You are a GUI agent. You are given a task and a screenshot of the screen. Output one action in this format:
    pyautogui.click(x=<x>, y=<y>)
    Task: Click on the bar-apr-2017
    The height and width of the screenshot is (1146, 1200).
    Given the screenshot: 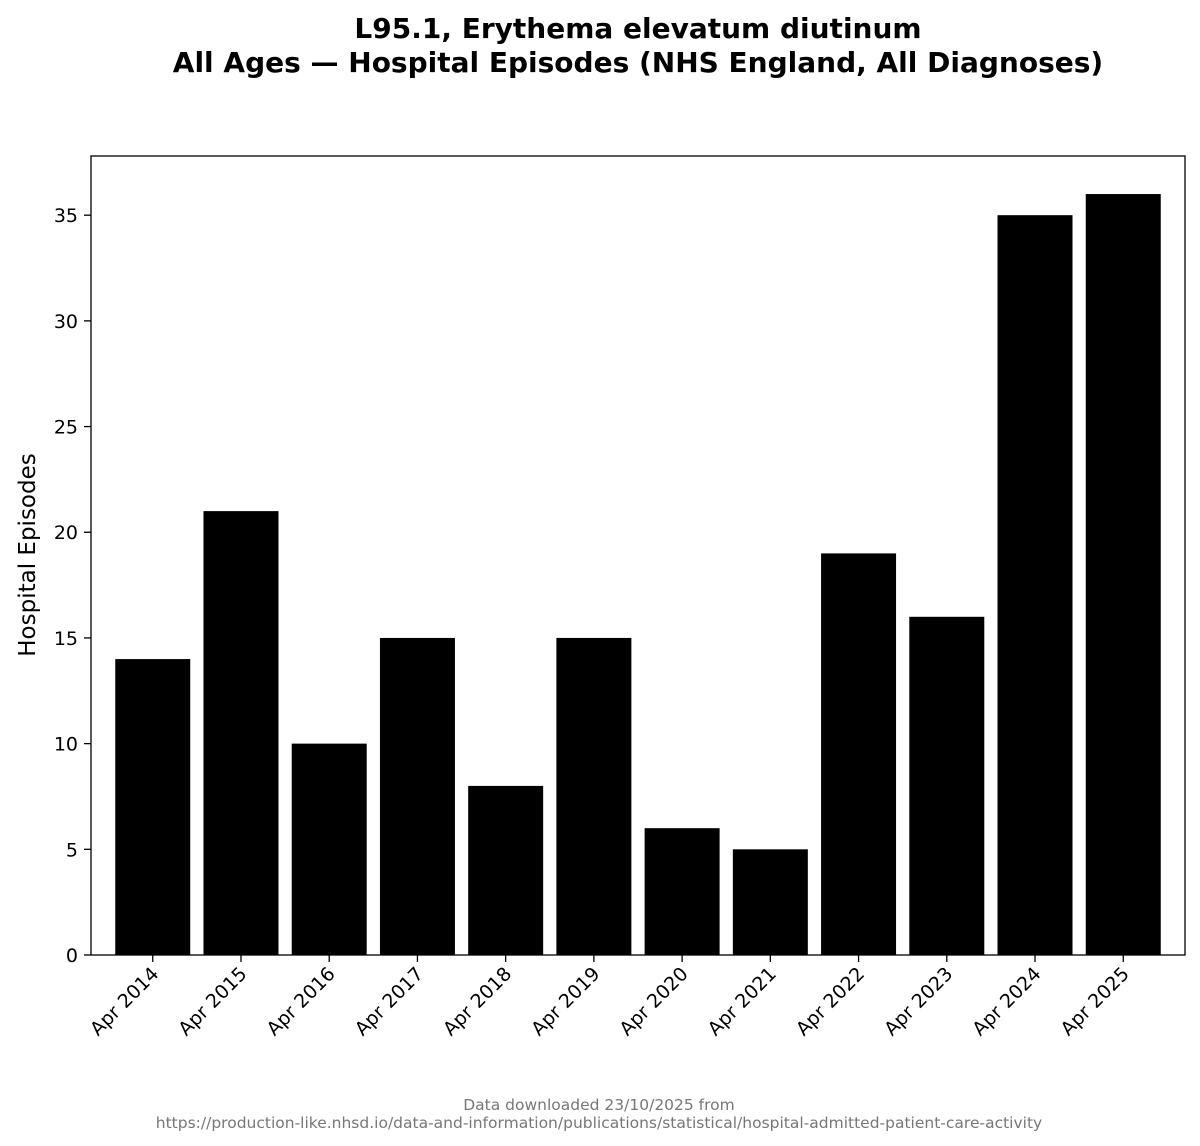 What is the action you would take?
    pyautogui.click(x=417, y=796)
    